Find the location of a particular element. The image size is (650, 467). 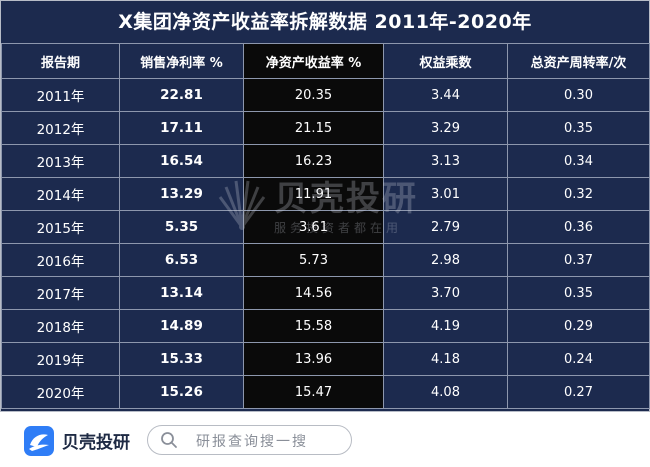

cell-asset-turnover: 0.24 is located at coordinates (578, 359).